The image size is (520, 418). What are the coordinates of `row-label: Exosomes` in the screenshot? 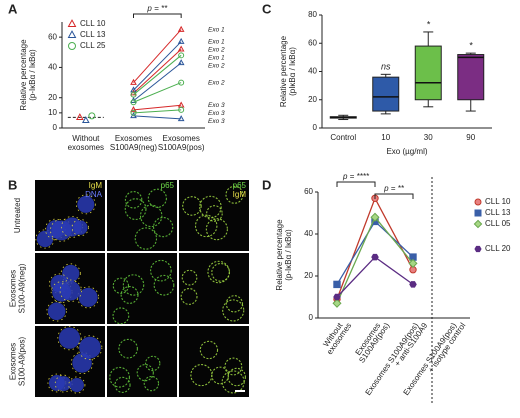 It's located at (13, 288).